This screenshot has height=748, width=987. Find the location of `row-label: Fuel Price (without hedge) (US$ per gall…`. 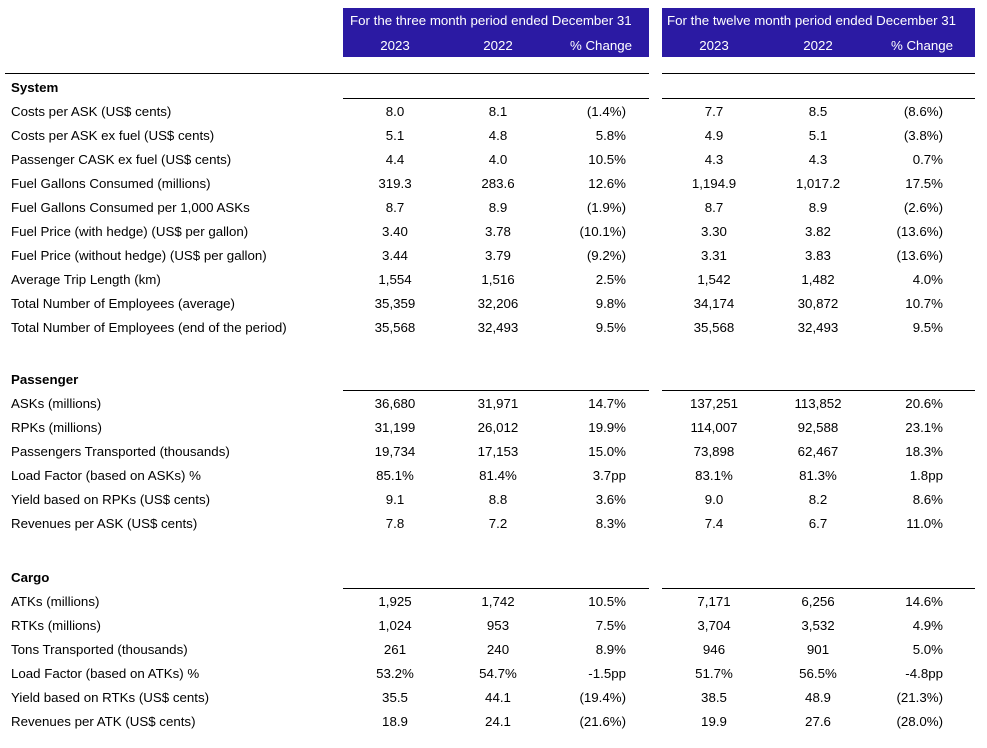

row-label: Fuel Price (without hedge) (US$ per gall… is located at coordinates (139, 255).